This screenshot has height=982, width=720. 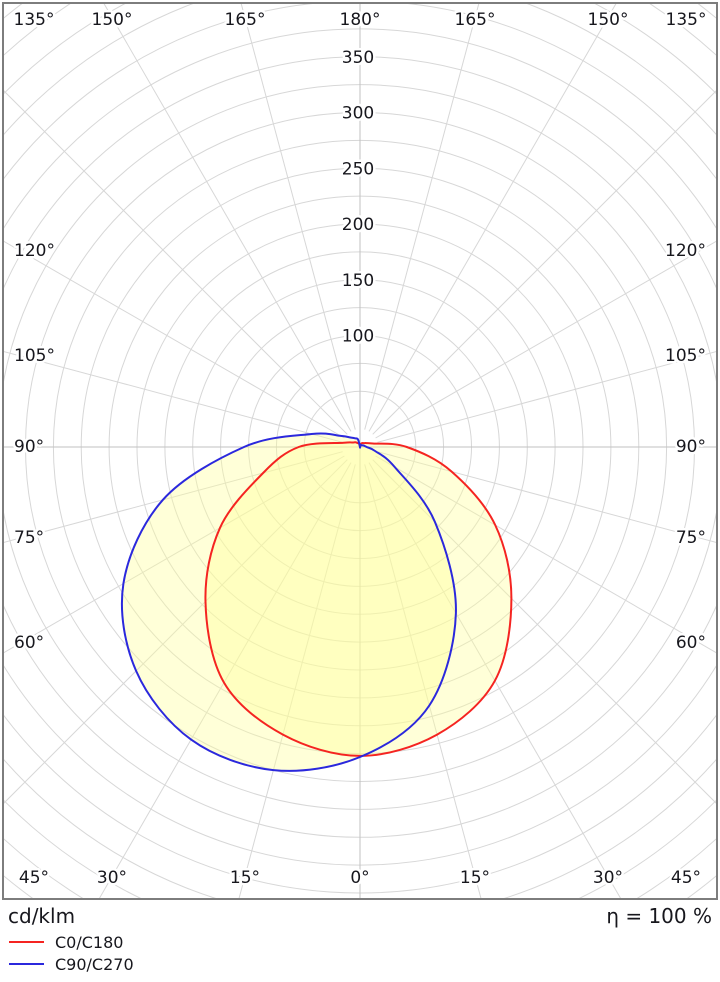 What do you see at coordinates (608, 878) in the screenshot?
I see `angle-label-bottom-5: 30°` at bounding box center [608, 878].